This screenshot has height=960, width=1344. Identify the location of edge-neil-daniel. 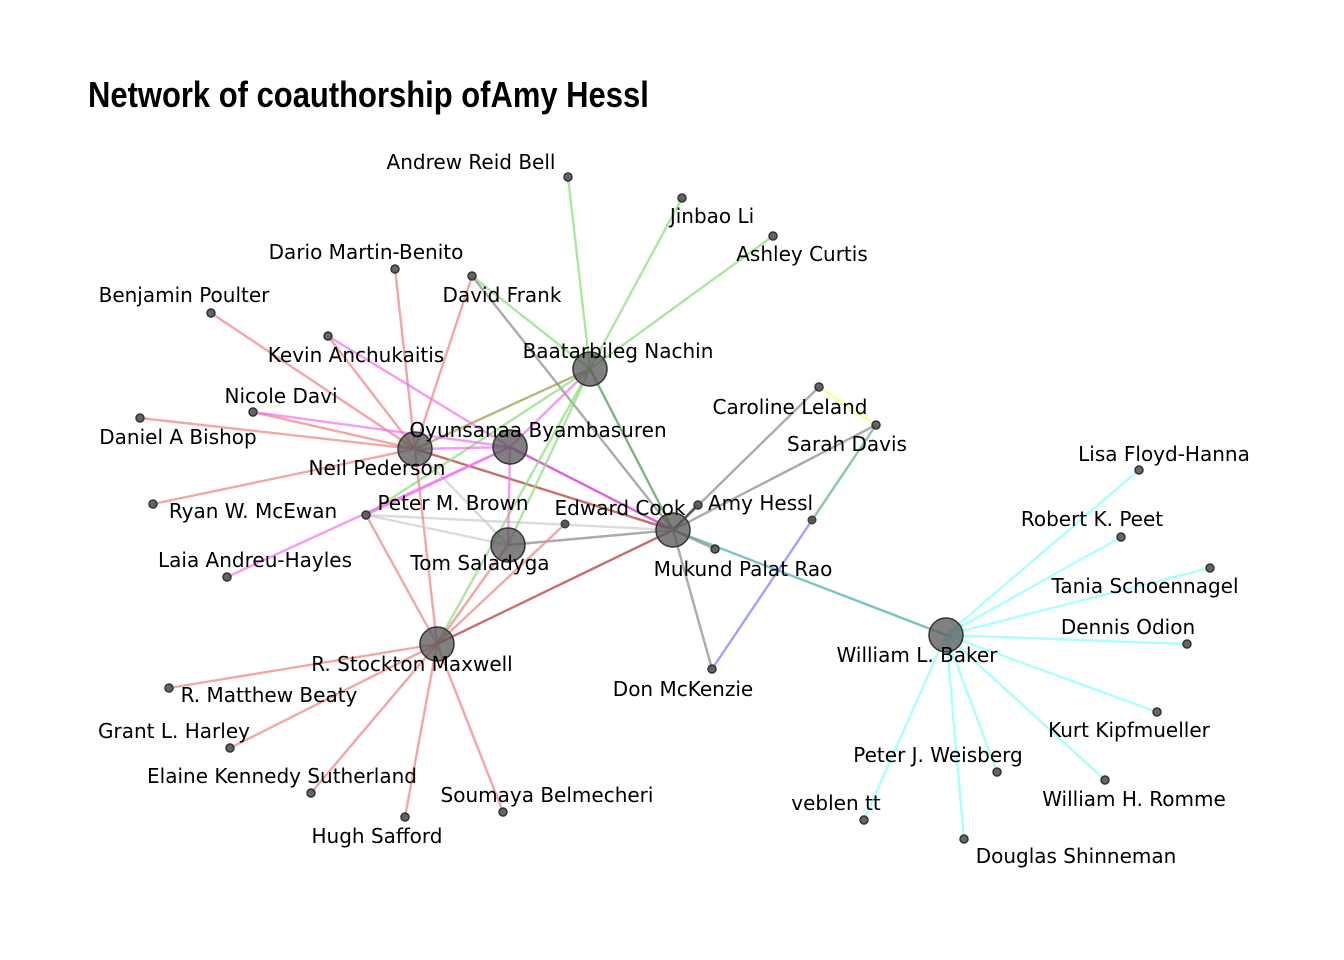
(277, 433).